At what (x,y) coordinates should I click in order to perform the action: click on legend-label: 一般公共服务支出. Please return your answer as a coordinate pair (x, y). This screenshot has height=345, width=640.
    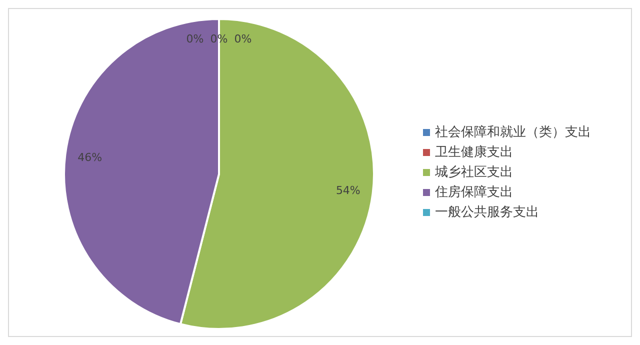
    Looking at the image, I should click on (487, 213).